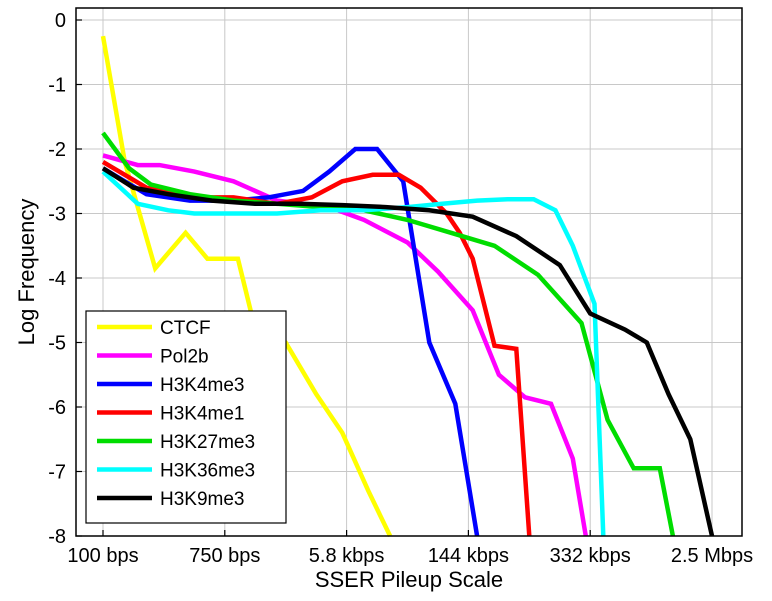 This screenshot has height=601, width=772. I want to click on x-tick-label: 750 bps, so click(224, 556).